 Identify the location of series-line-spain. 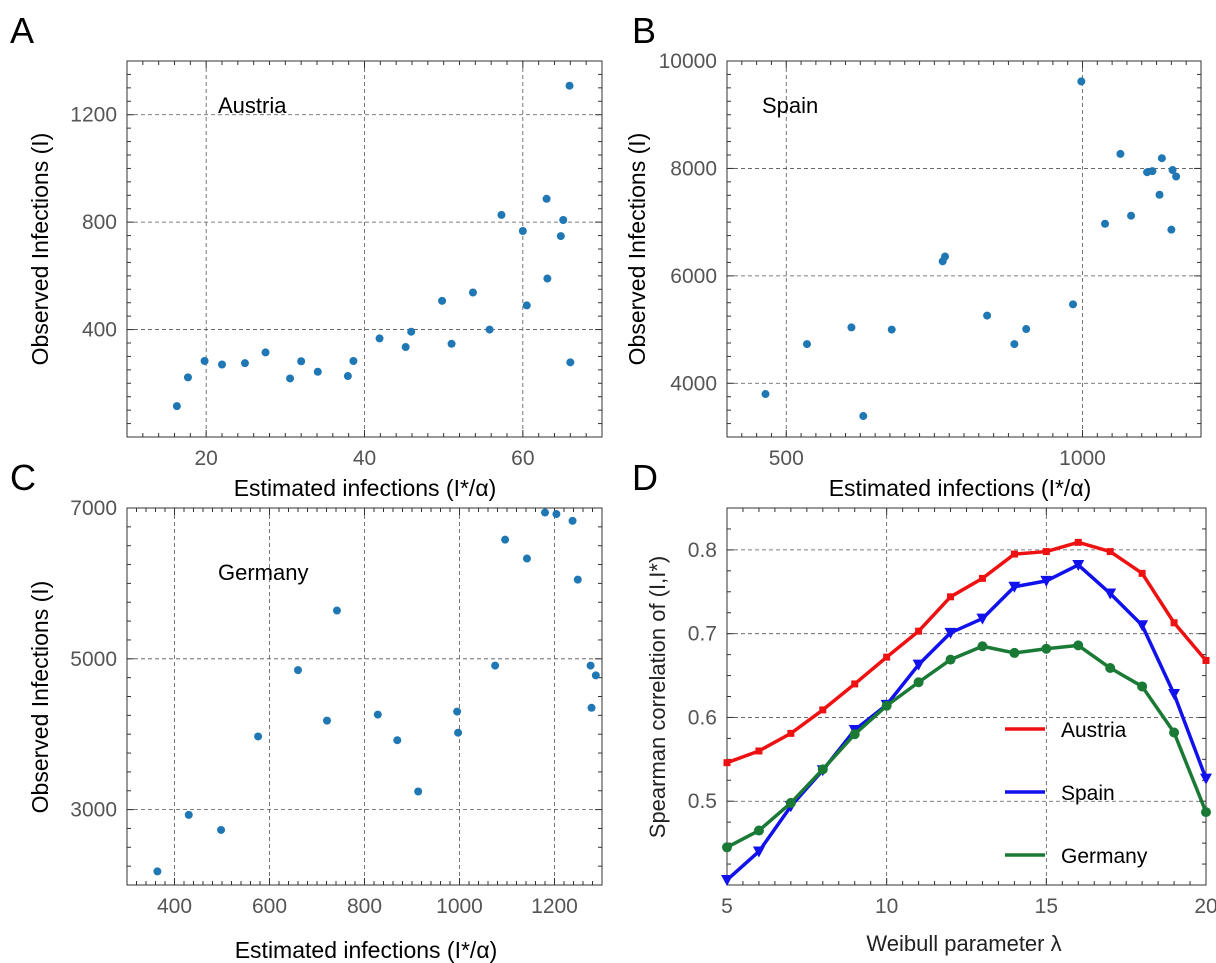
(966, 722).